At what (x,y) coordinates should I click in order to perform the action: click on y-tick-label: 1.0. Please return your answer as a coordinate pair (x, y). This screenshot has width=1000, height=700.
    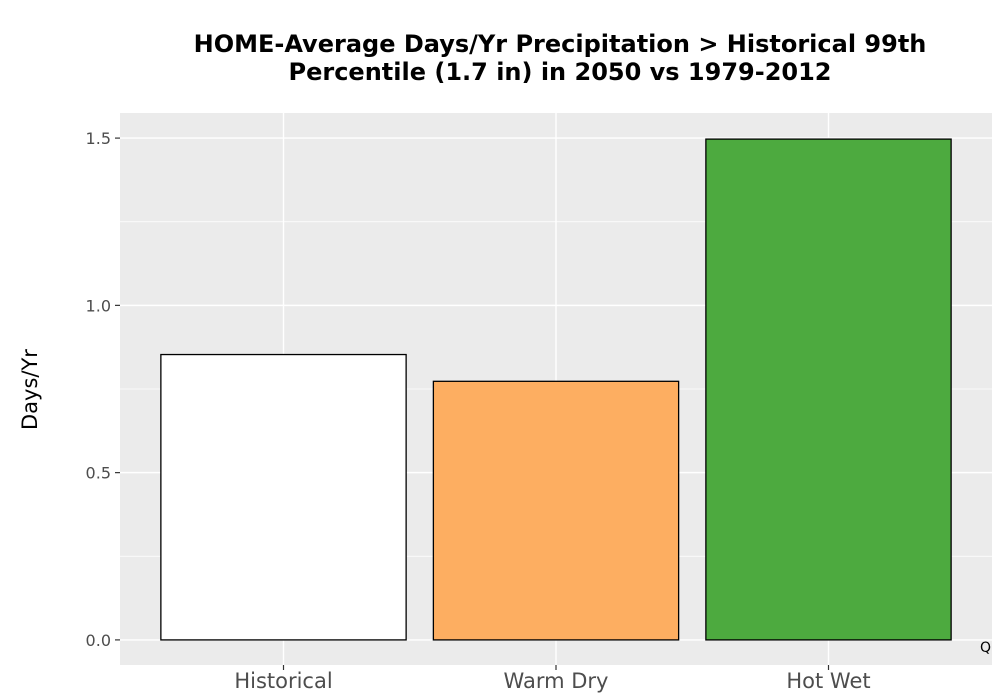
    Looking at the image, I should click on (98, 305).